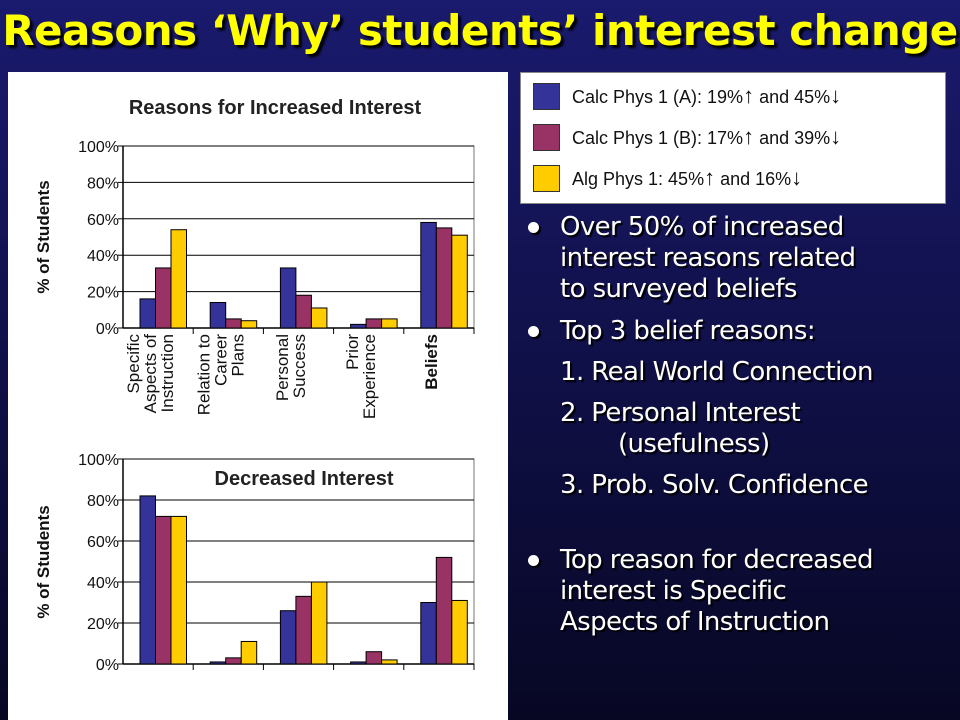 This screenshot has width=960, height=720. I want to click on legend-label: Calc Phys 1 (A): 19%, so click(658, 97).